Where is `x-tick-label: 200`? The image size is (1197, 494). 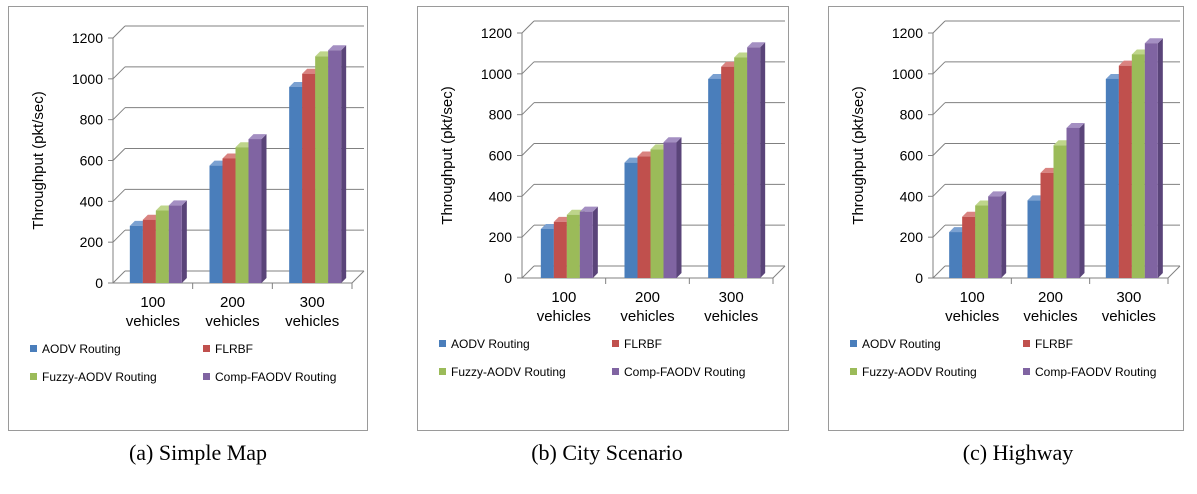 x-tick-label: 200 is located at coordinates (1050, 297).